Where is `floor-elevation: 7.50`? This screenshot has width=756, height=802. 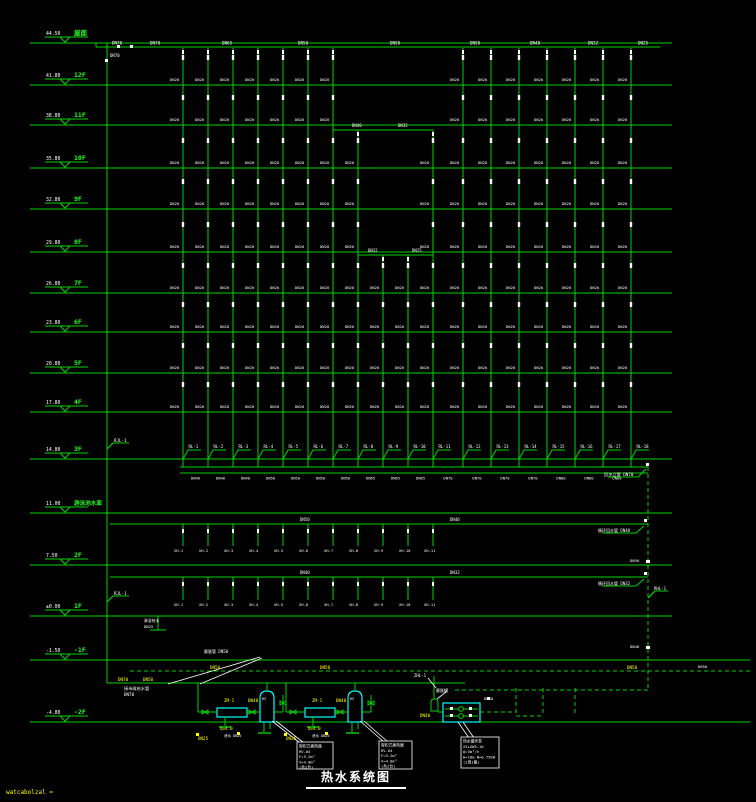
floor-elevation: 7.50 is located at coordinates (52, 556).